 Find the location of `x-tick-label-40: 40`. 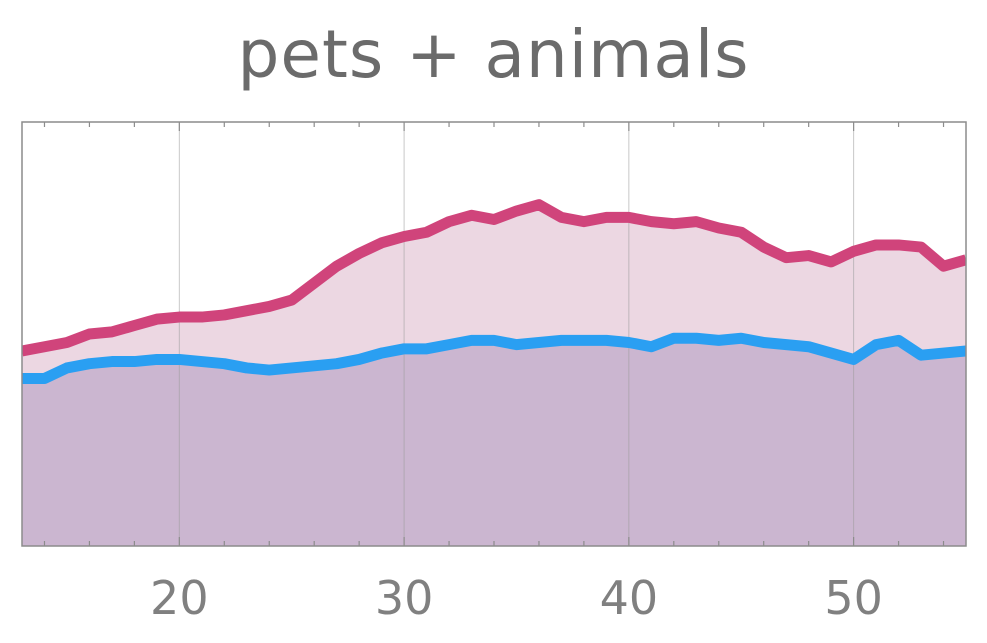

x-tick-label-40: 40 is located at coordinates (629, 598).